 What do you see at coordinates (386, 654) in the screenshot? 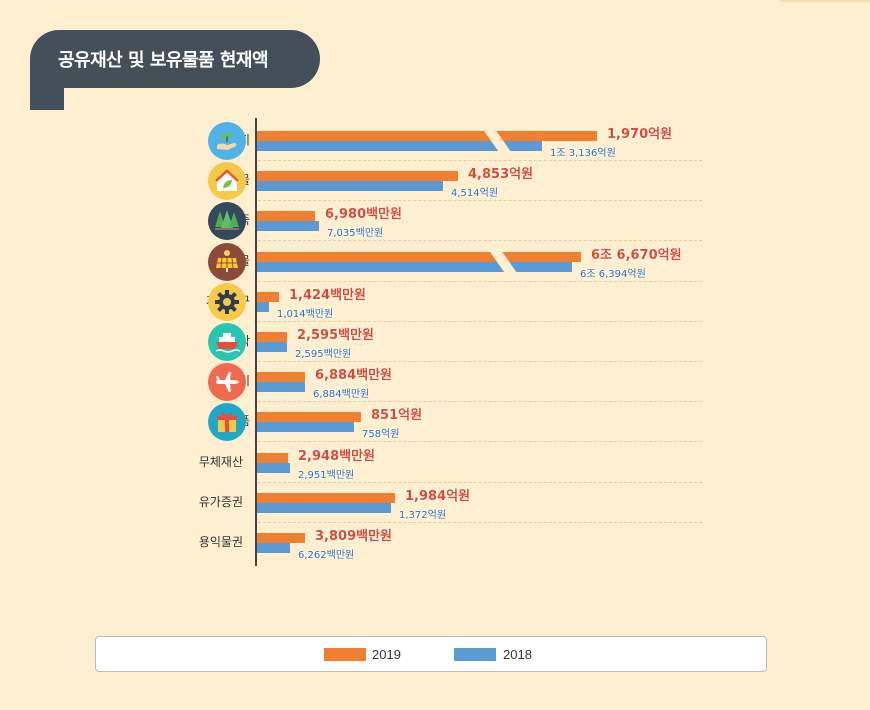
I see `legend-label-2019: 2019` at bounding box center [386, 654].